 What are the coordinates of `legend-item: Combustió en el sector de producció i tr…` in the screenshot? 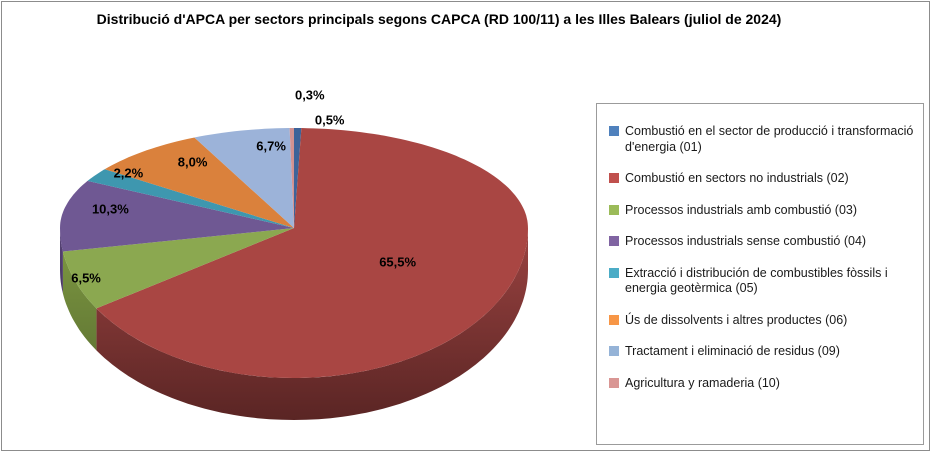 It's located at (763, 139).